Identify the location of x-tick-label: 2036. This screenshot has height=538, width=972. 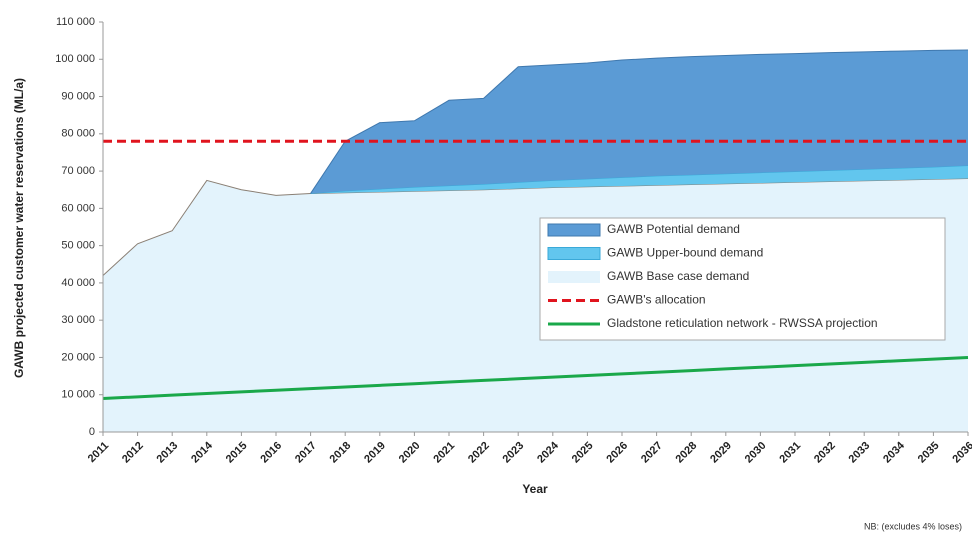
(961, 453).